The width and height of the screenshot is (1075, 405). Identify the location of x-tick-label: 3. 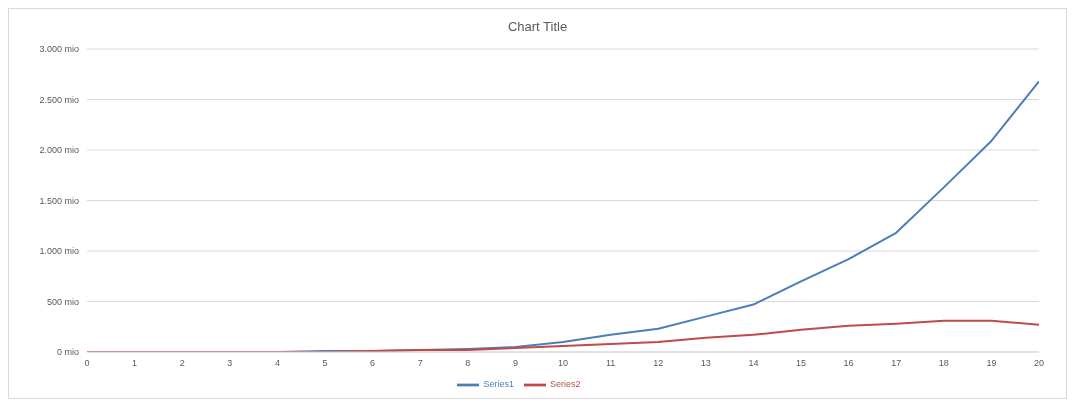
(230, 363).